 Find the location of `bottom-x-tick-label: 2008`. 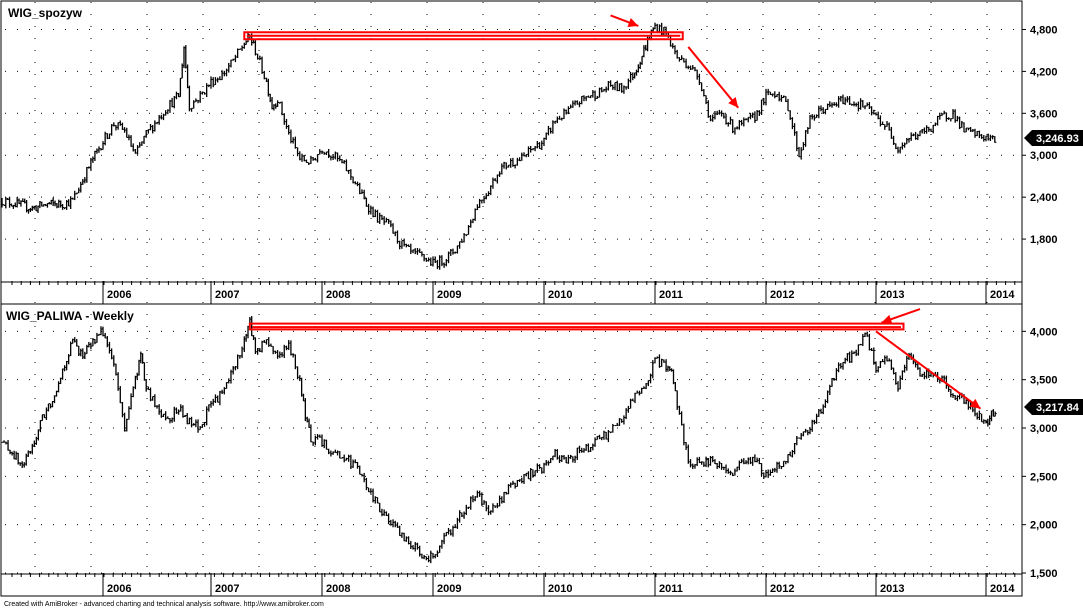

bottom-x-tick-label: 2008 is located at coordinates (338, 589).